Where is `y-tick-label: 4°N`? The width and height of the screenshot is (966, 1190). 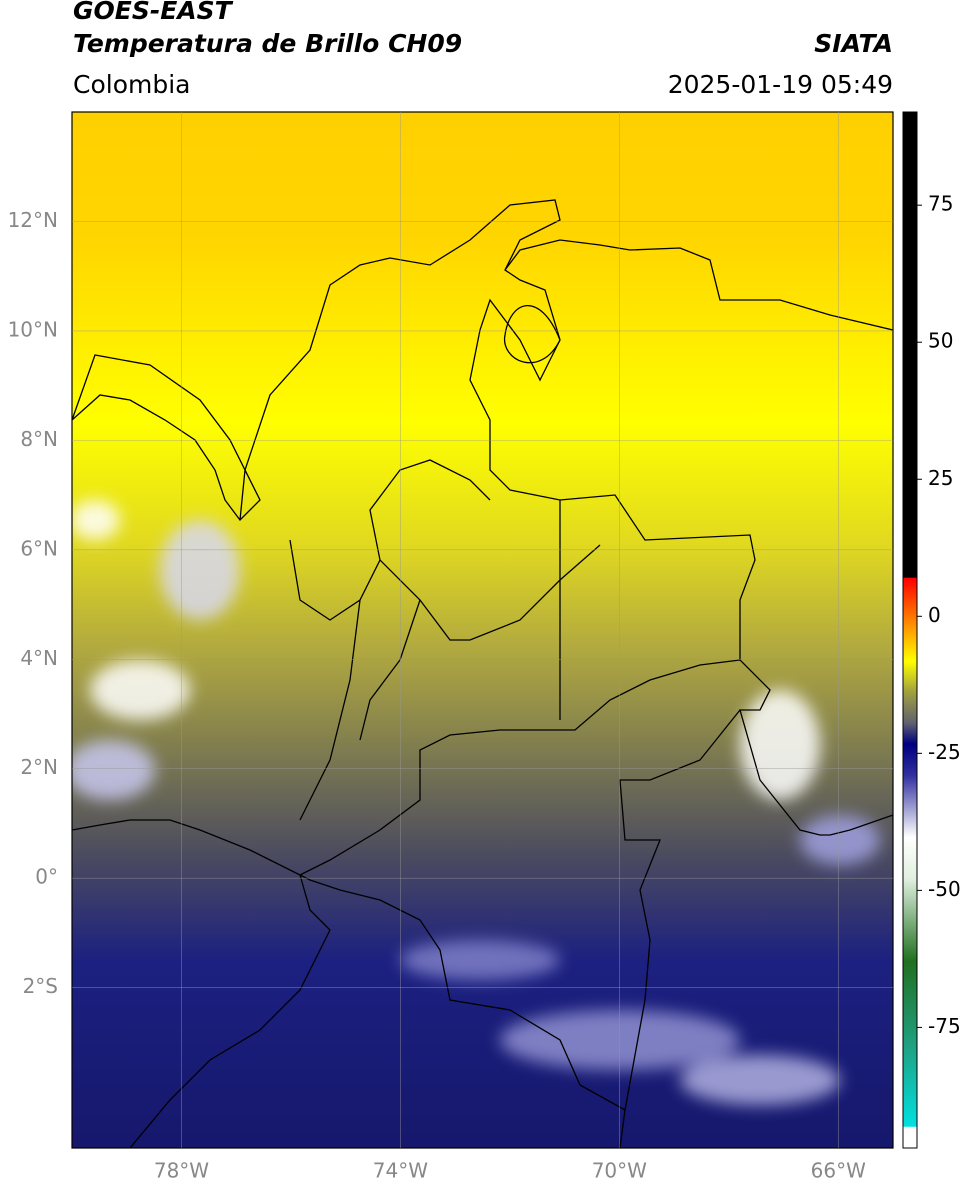
y-tick-label: 4°N is located at coordinates (39, 658).